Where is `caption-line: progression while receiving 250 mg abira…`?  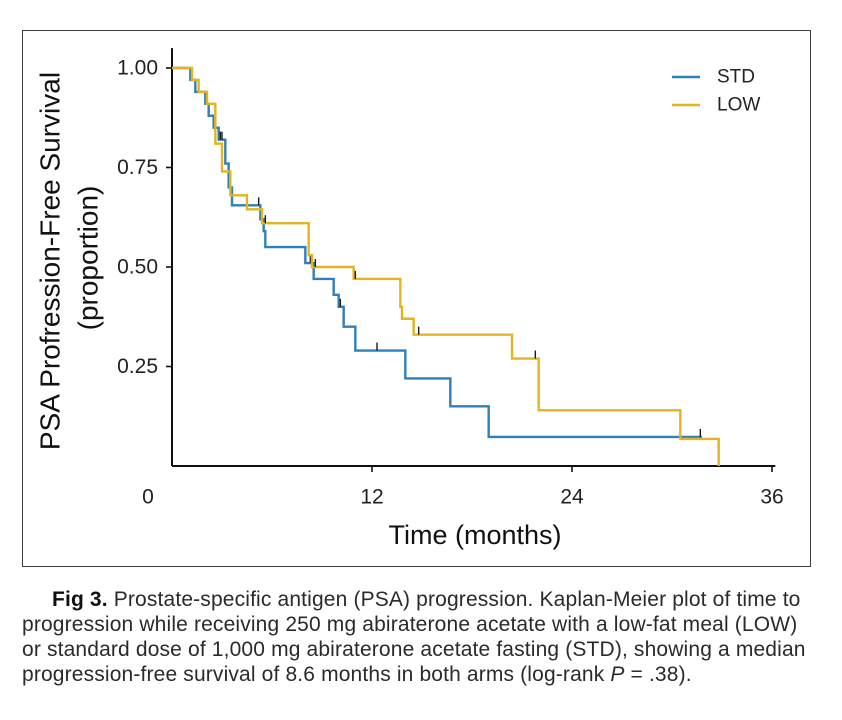
caption-line: progression while receiving 250 mg abira… is located at coordinates (410, 624).